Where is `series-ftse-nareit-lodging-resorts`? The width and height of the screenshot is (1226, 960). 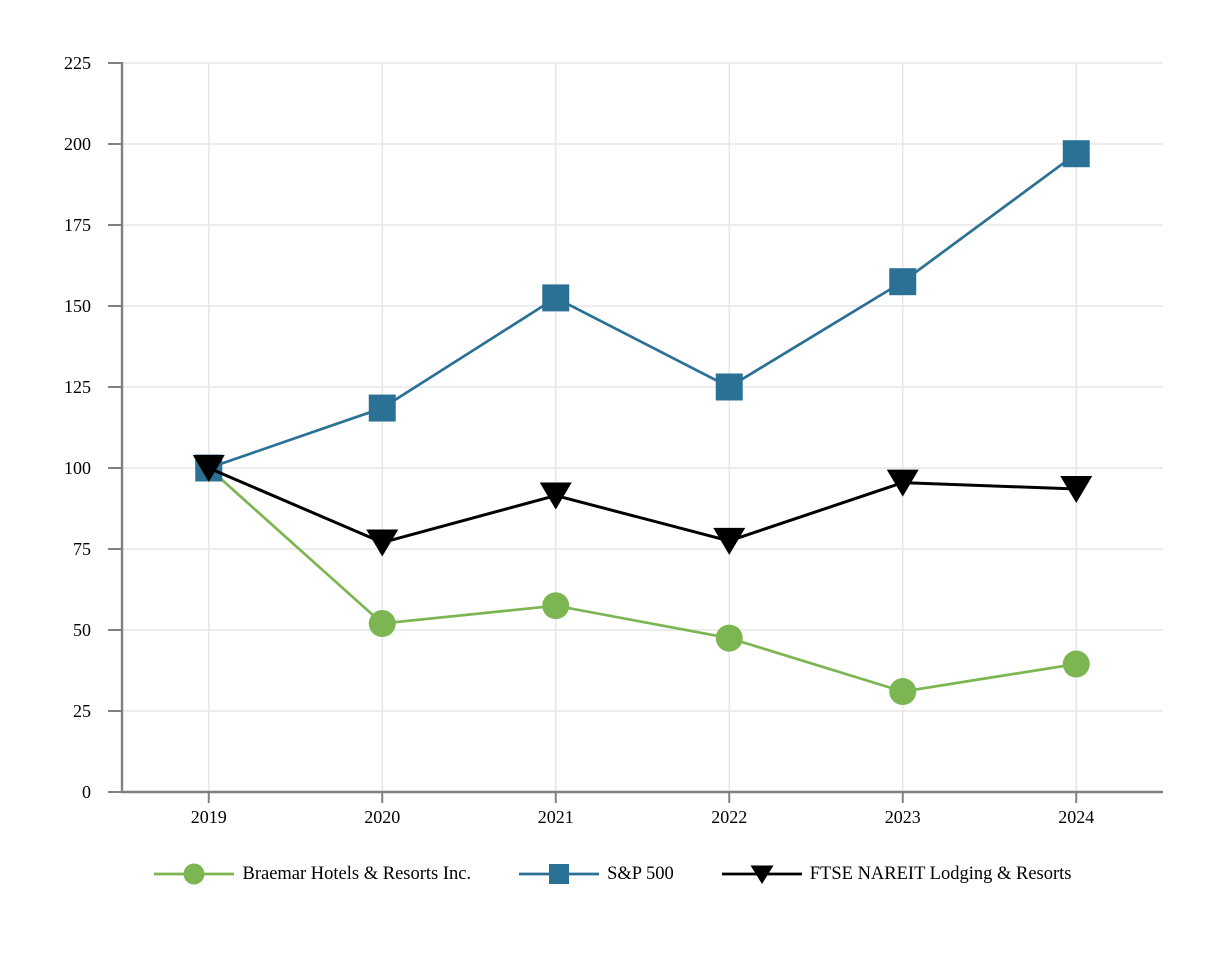
series-ftse-nareit-lodging-resorts is located at coordinates (642, 506).